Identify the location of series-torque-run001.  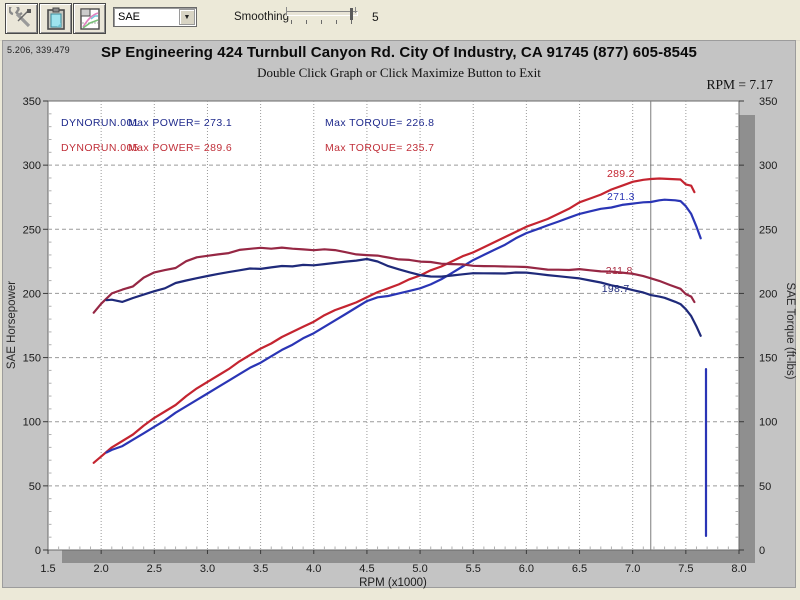
(403, 297).